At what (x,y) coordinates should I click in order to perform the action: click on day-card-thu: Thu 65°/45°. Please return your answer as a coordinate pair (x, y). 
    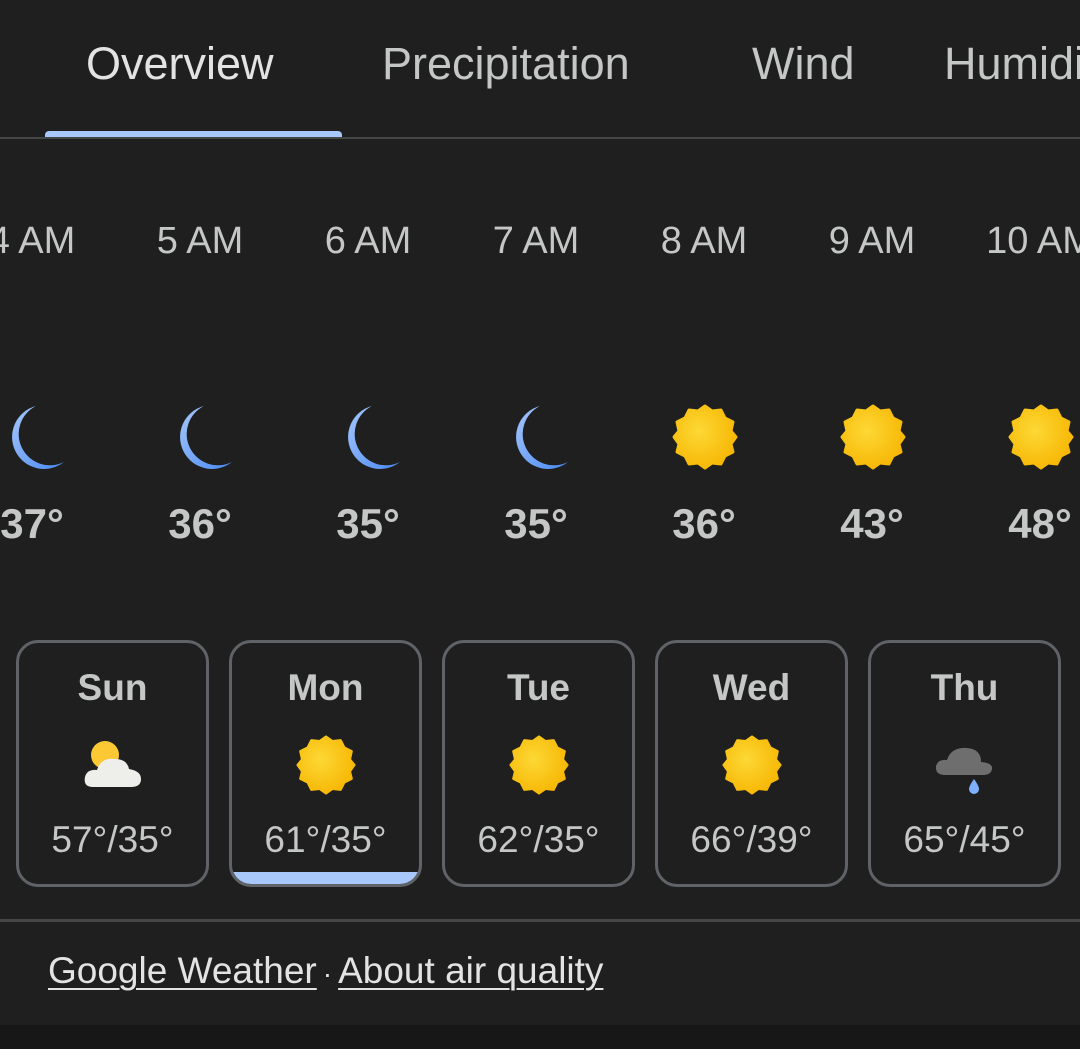
    Looking at the image, I should click on (964, 763).